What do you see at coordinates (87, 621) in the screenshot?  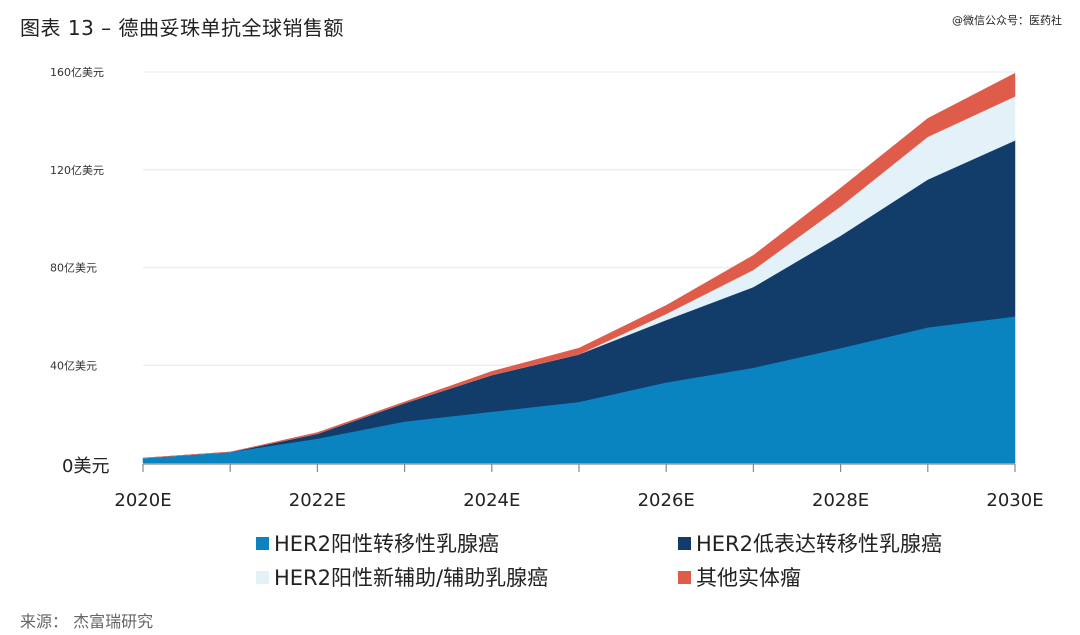 I see `source-note: 来源： 杰富瑞研究` at bounding box center [87, 621].